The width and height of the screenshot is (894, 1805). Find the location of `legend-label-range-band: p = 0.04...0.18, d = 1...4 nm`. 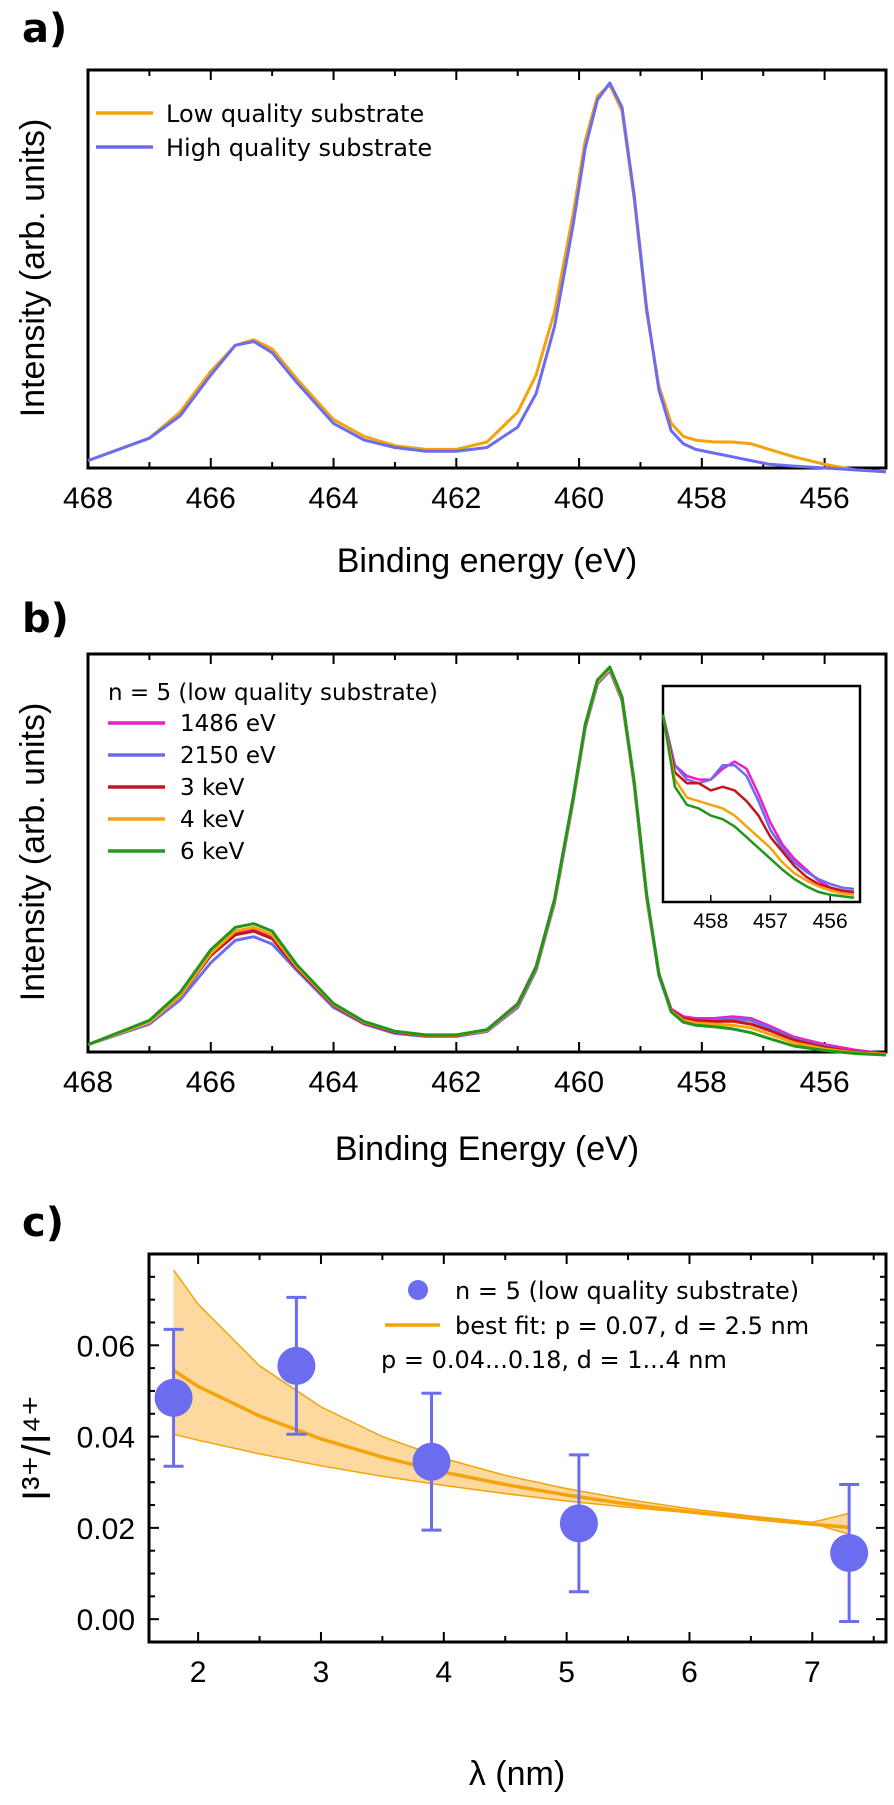

legend-label-range-band: p = 0.04...0.18, d = 1...4 nm is located at coordinates (554, 1360).